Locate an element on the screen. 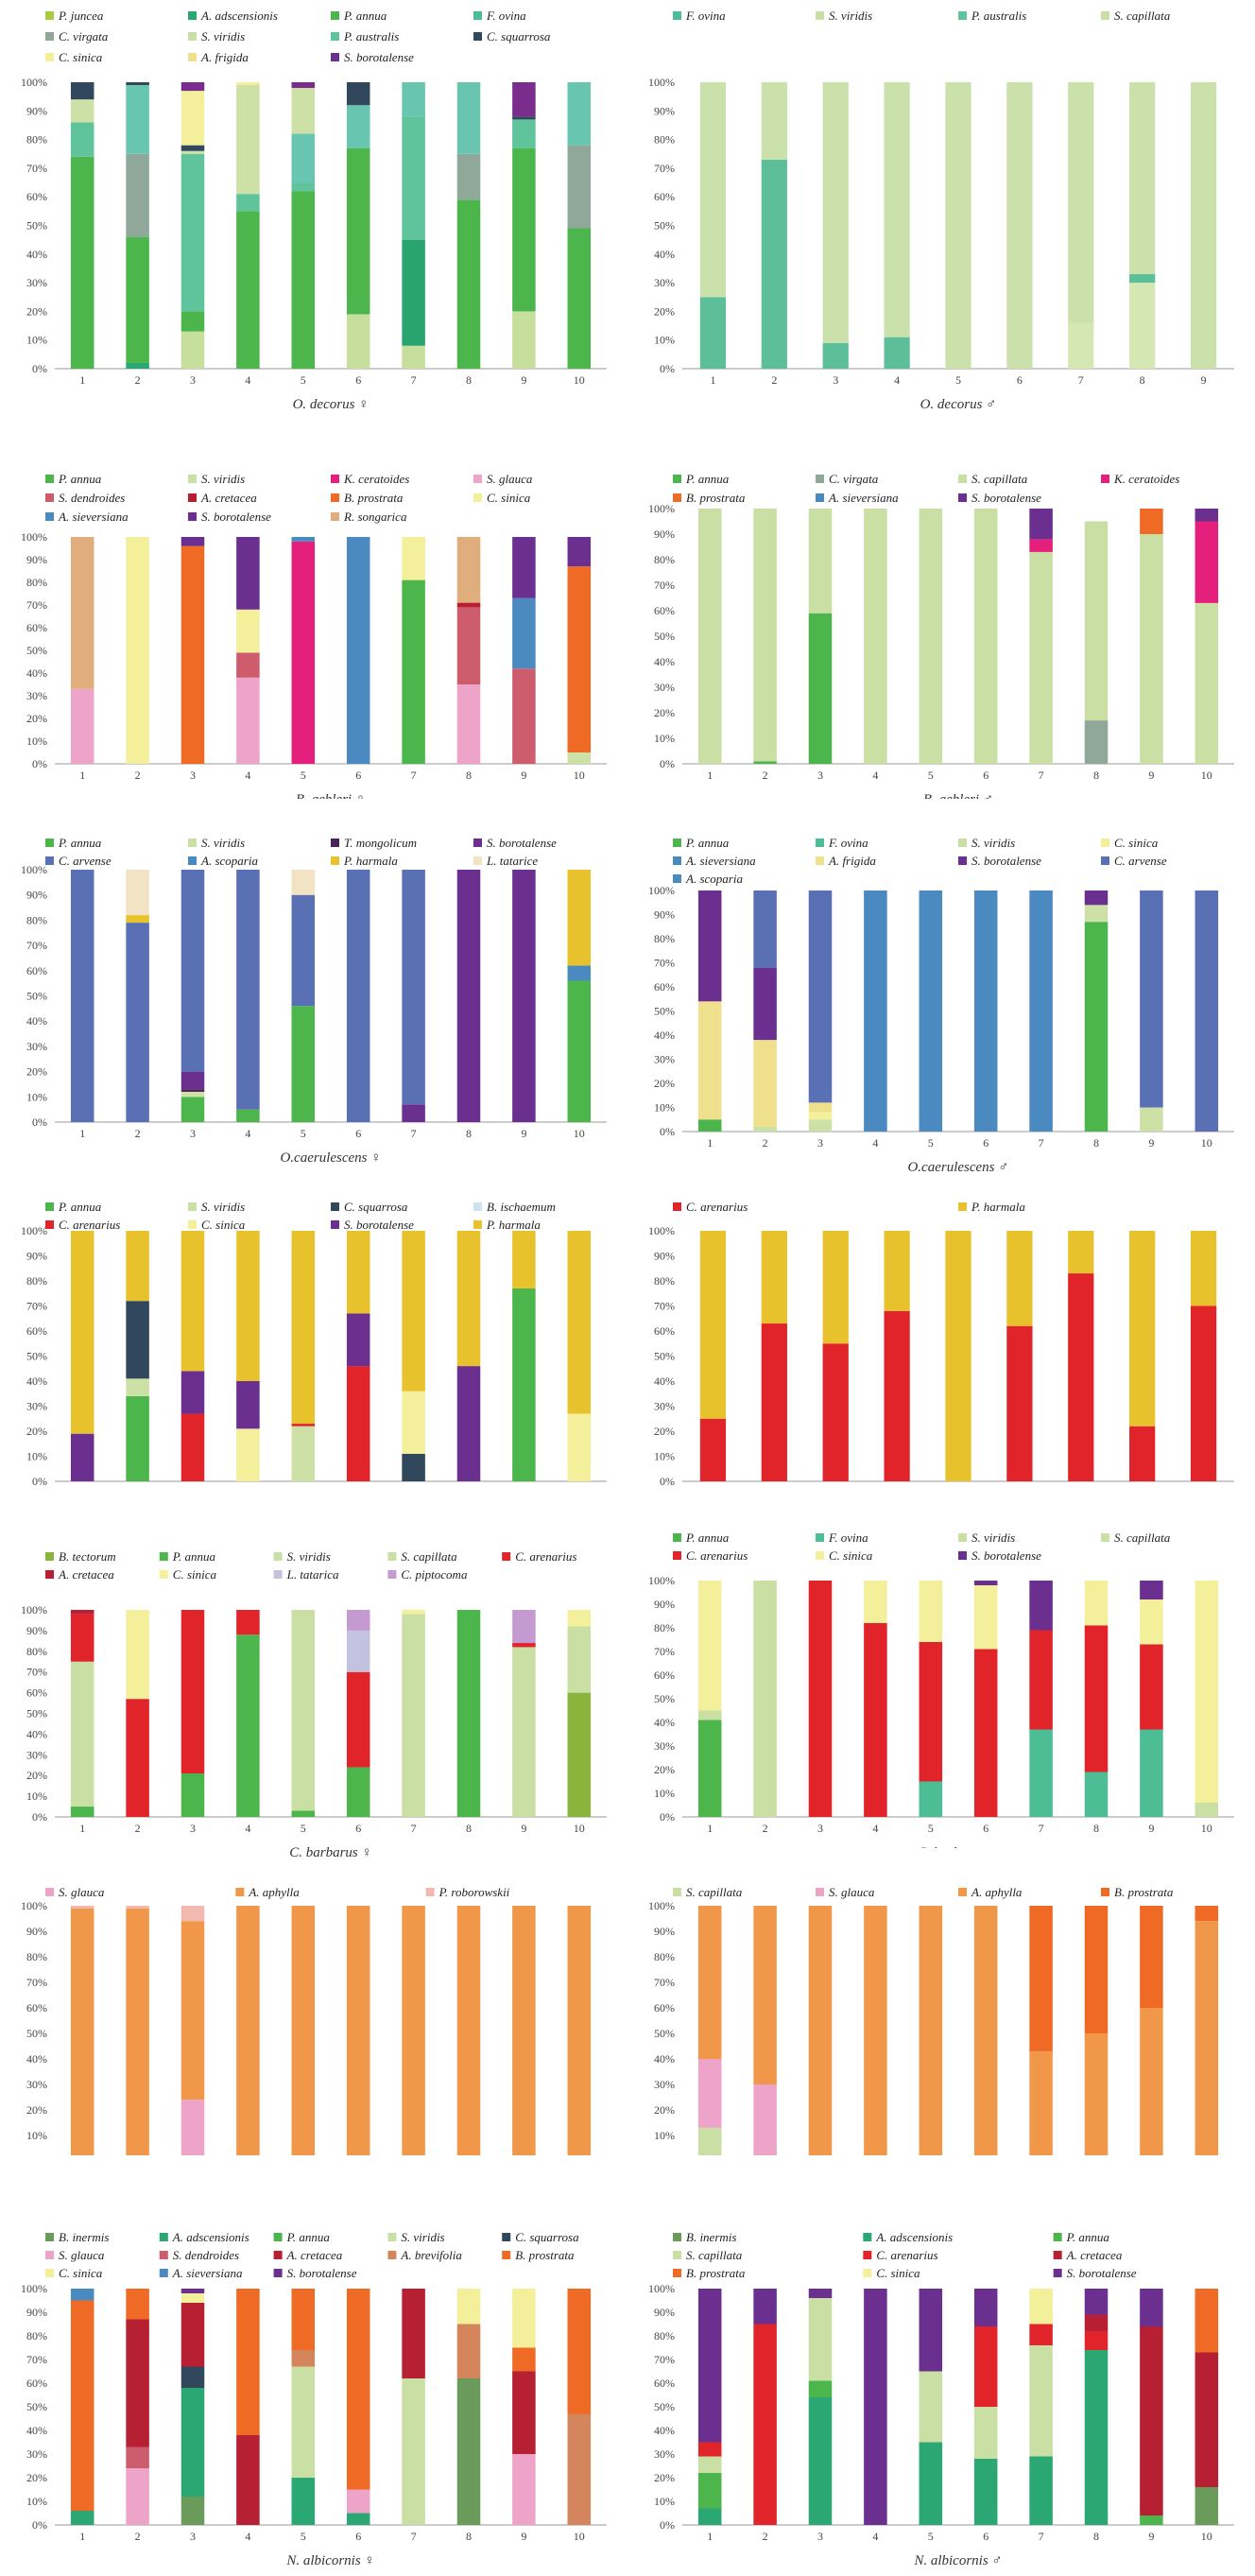 The image size is (1255, 2576). y-tick-label: 100% is located at coordinates (661, 2288).